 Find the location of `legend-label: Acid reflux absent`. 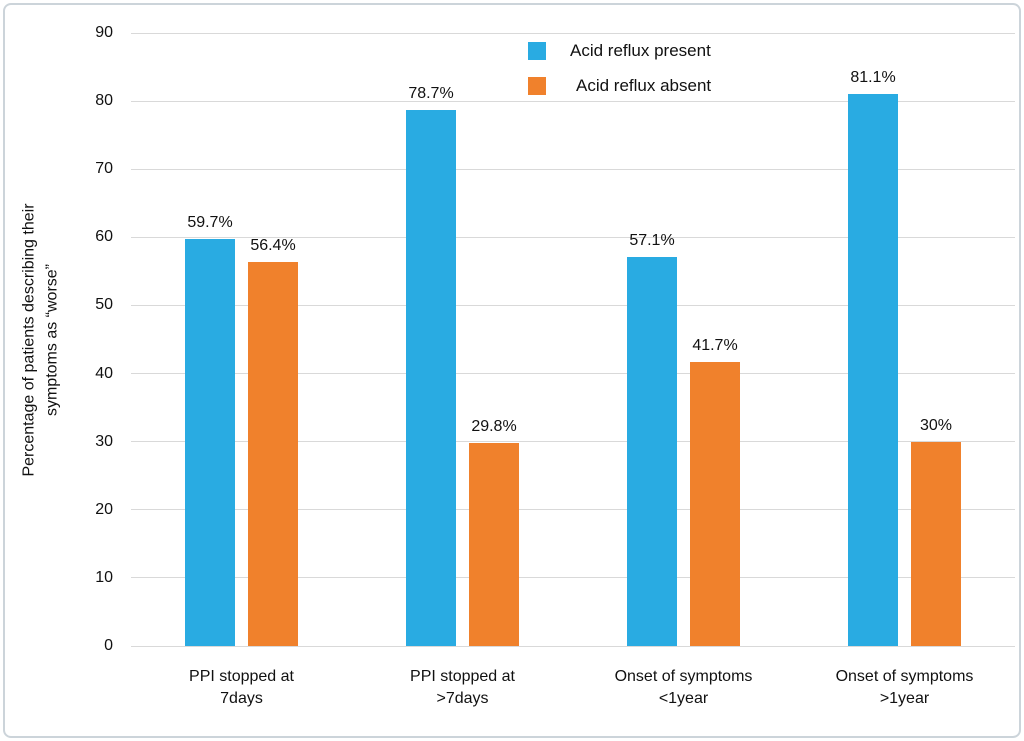

legend-label: Acid reflux absent is located at coordinates (644, 85).